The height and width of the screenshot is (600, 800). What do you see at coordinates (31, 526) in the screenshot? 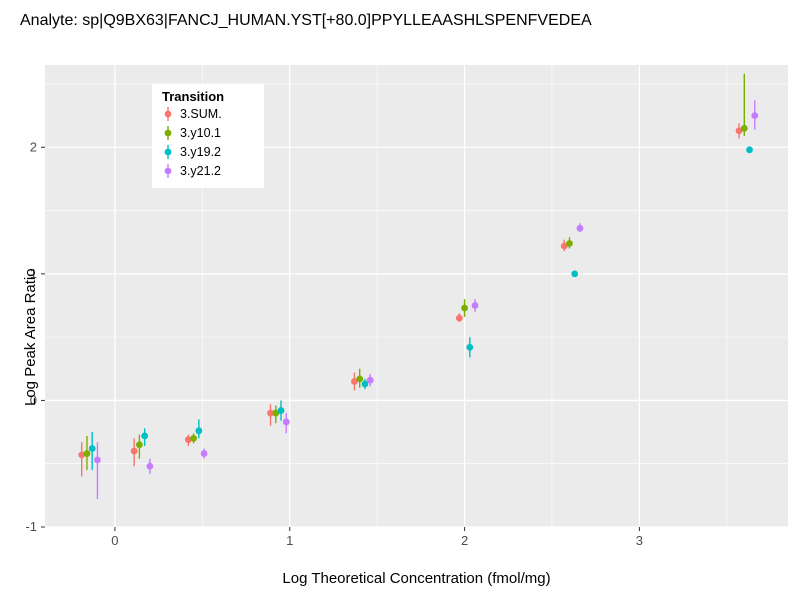
I see `y-tick-label: -1` at bounding box center [31, 526].